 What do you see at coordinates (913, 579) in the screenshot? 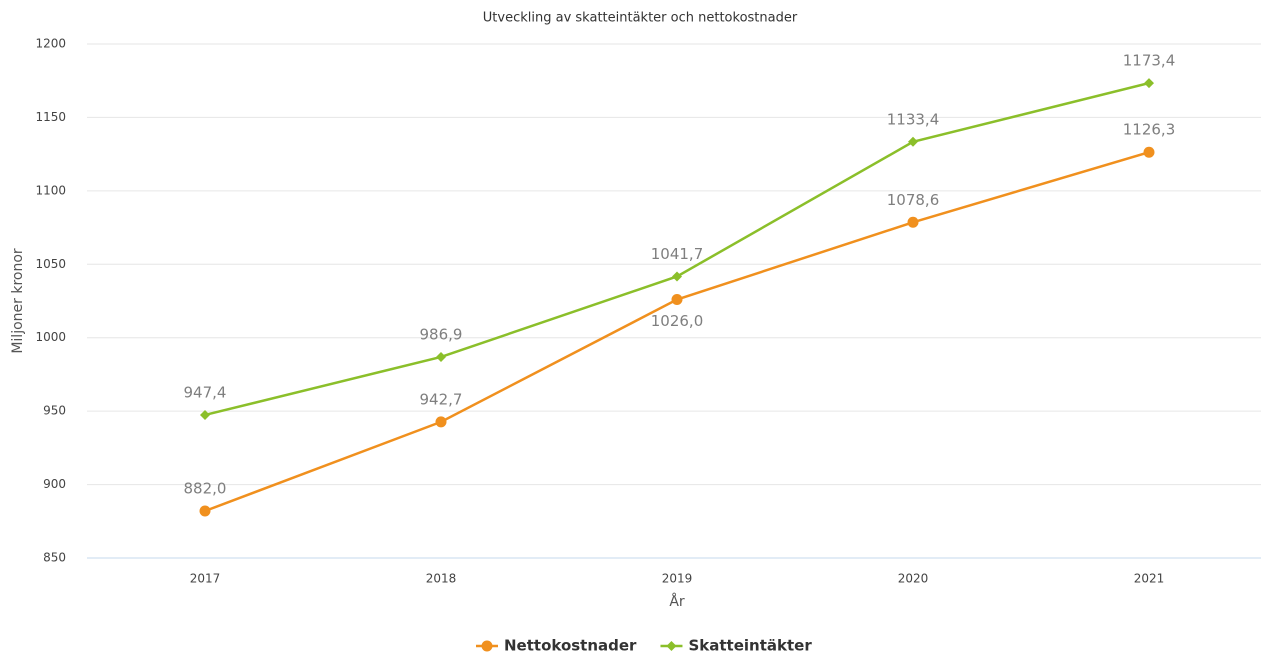
I see `x-tick-label: 2020` at bounding box center [913, 579].